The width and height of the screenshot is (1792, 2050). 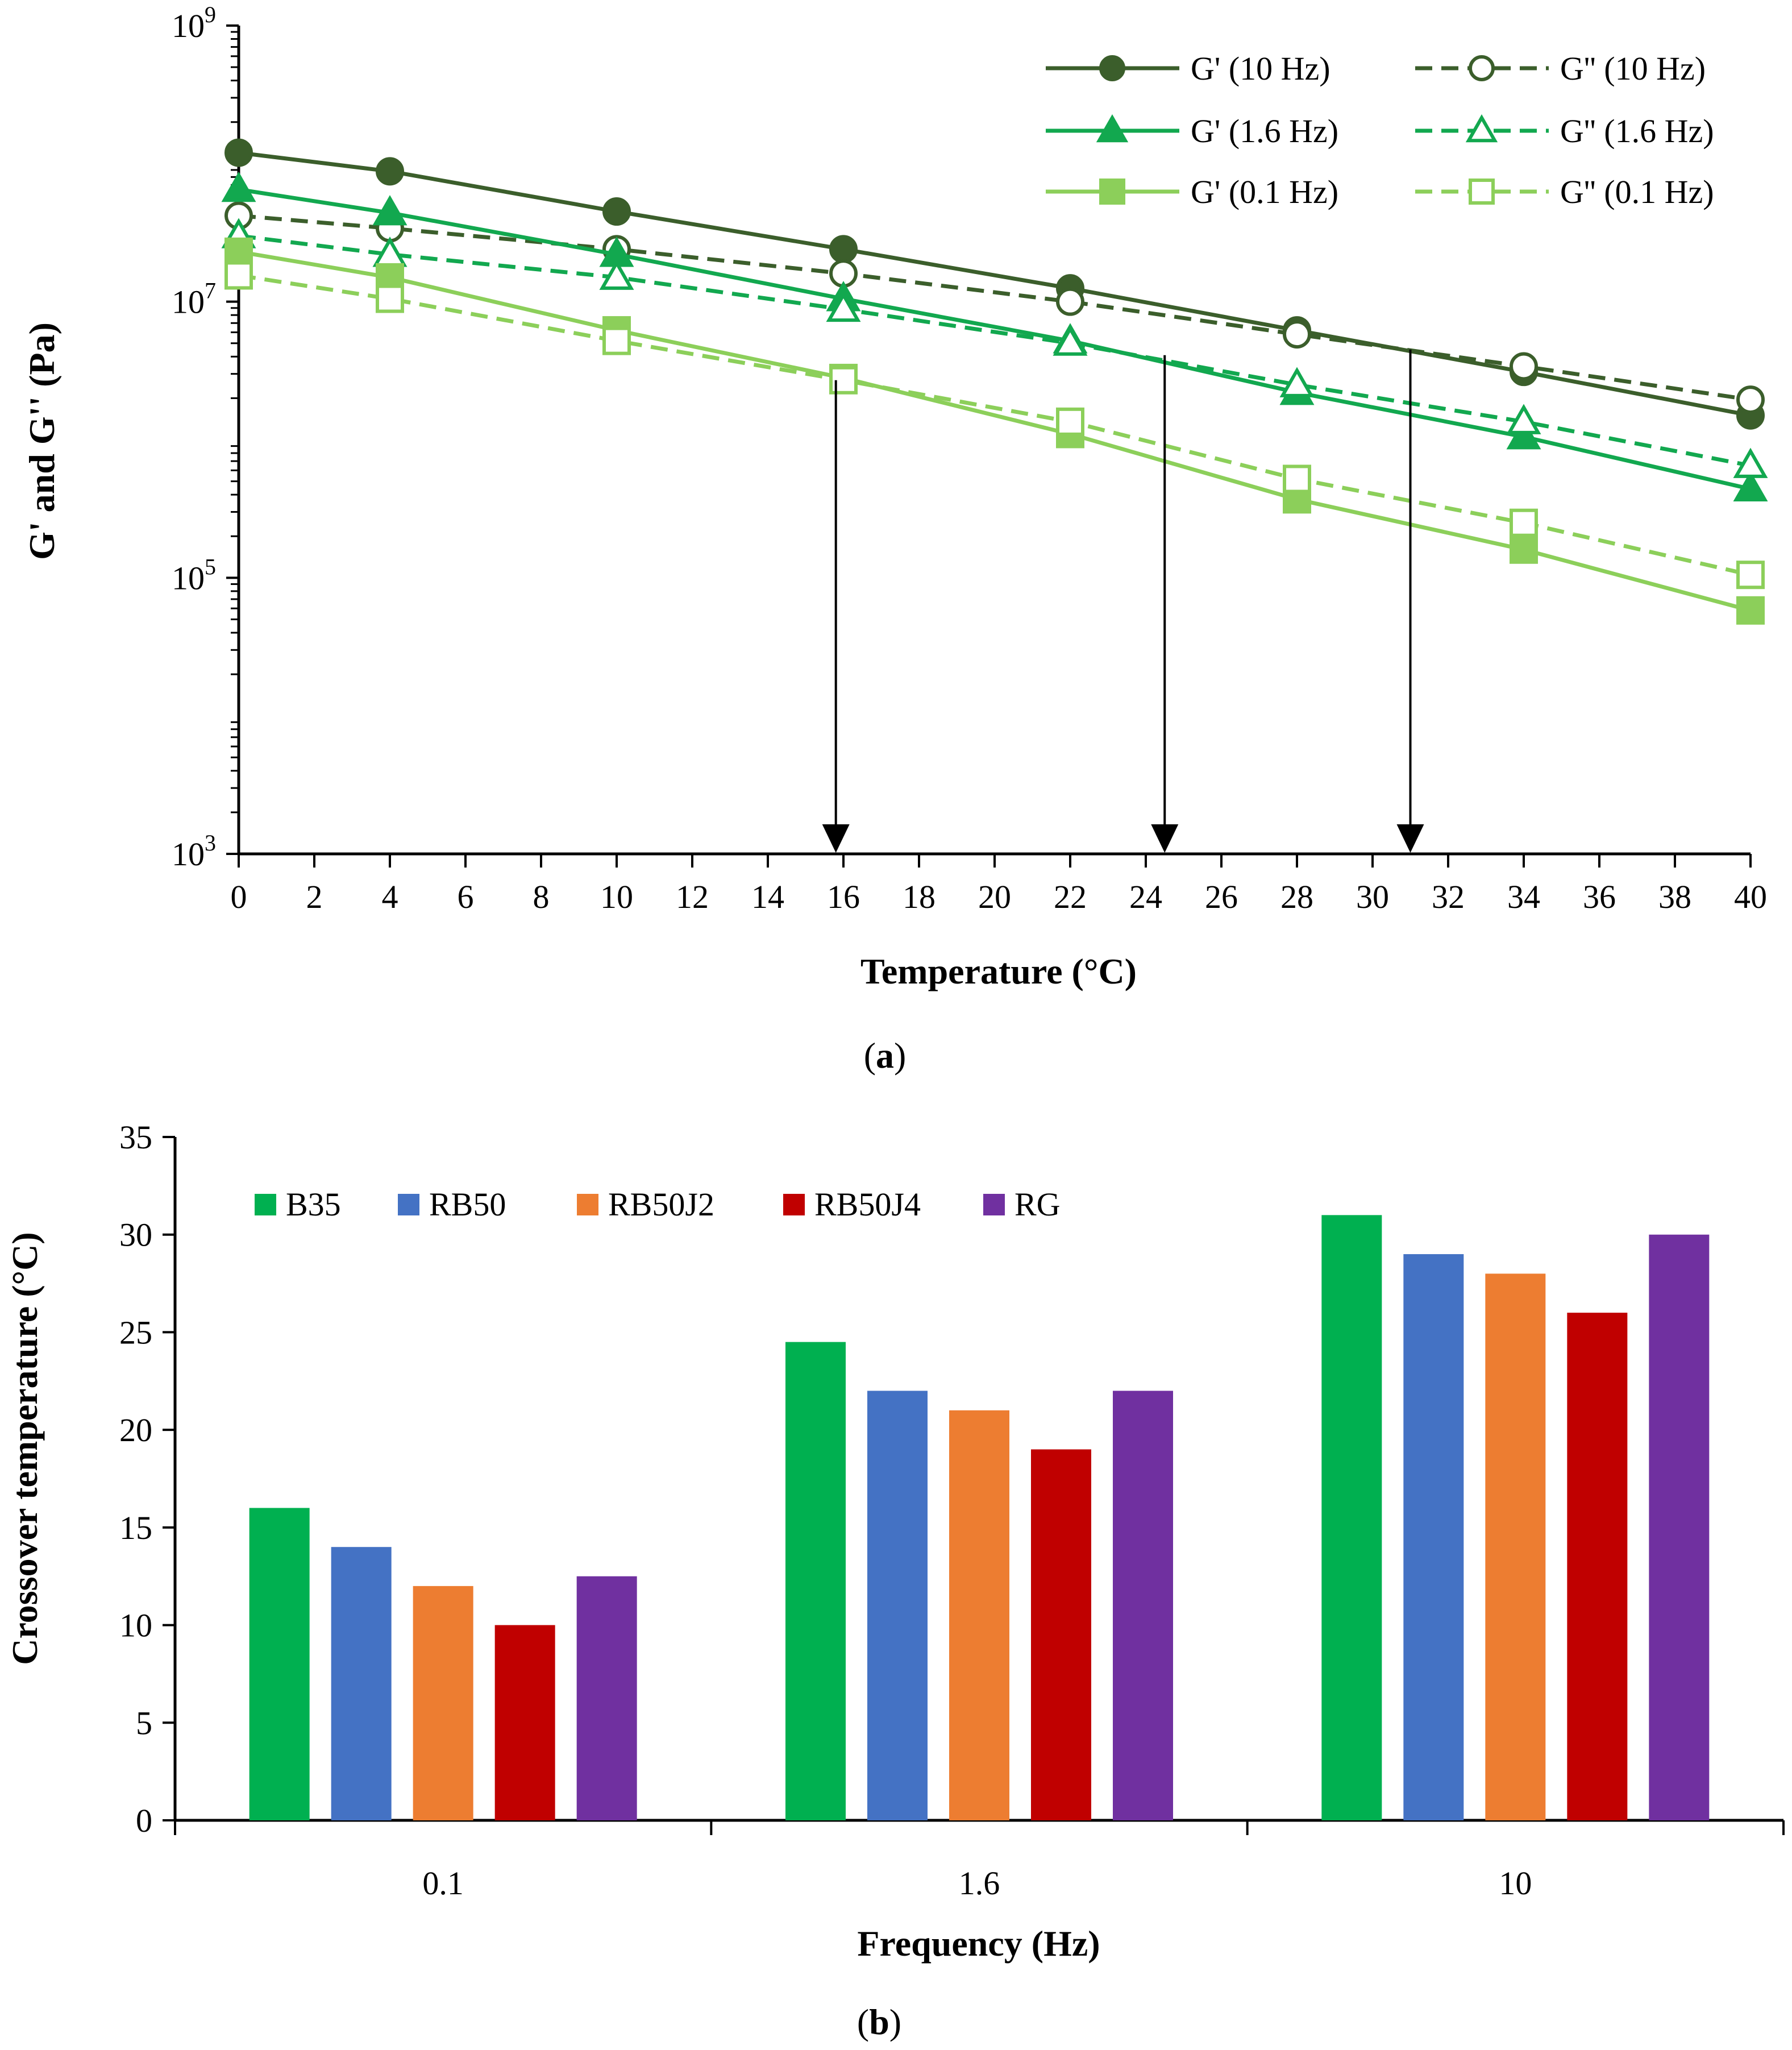 What do you see at coordinates (135, 1333) in the screenshot?
I see `y-tick-label: 25` at bounding box center [135, 1333].